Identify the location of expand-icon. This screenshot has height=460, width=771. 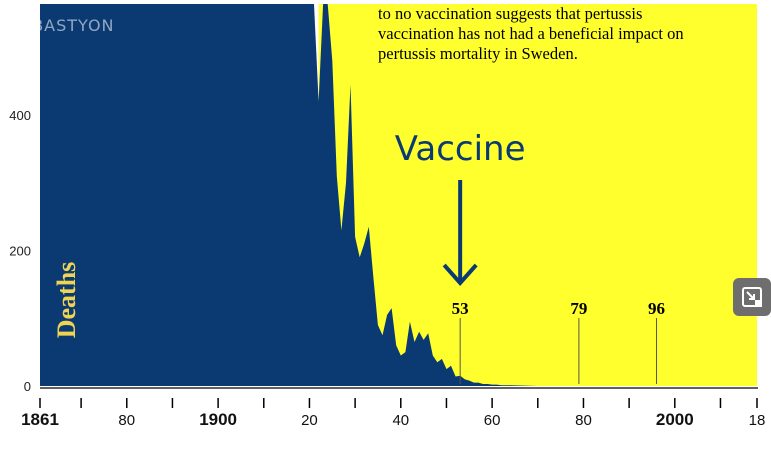
(752, 297).